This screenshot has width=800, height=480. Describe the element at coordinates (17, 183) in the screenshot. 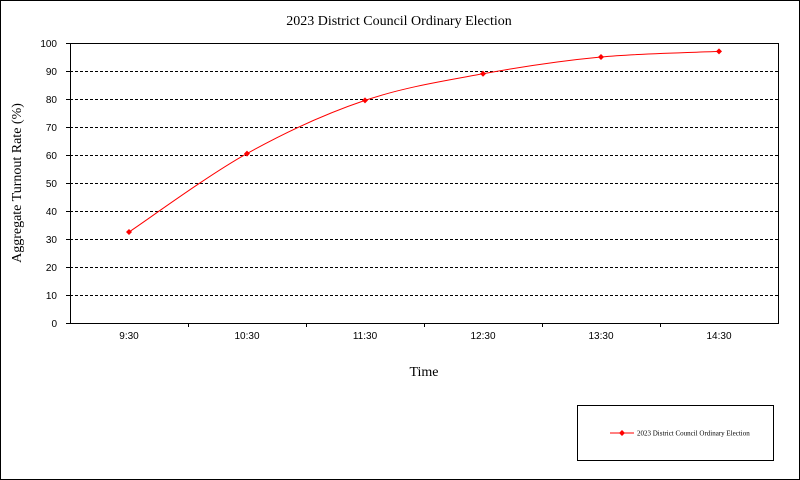

I see `y-axis-label: Aggregate Turnout Rate (%)` at that location.